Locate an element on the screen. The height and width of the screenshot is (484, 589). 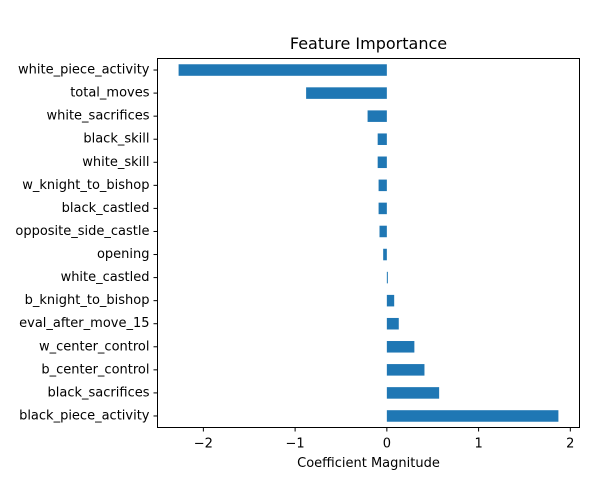
bar-b_knight_to_bishop is located at coordinates (390, 300).